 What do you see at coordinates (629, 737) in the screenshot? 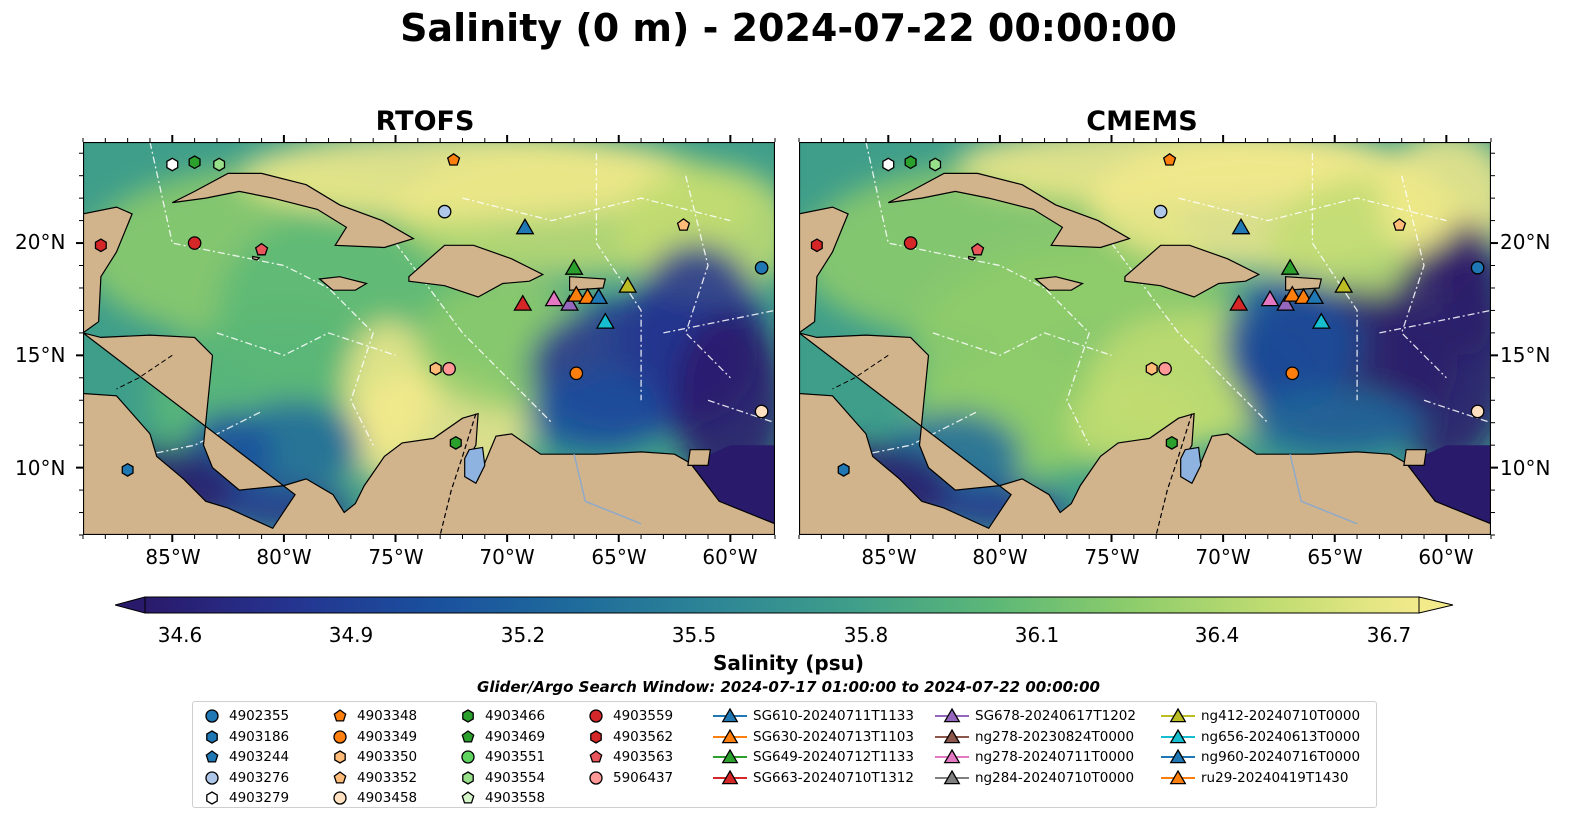
I see `legend-entry: 4903562` at bounding box center [629, 737].